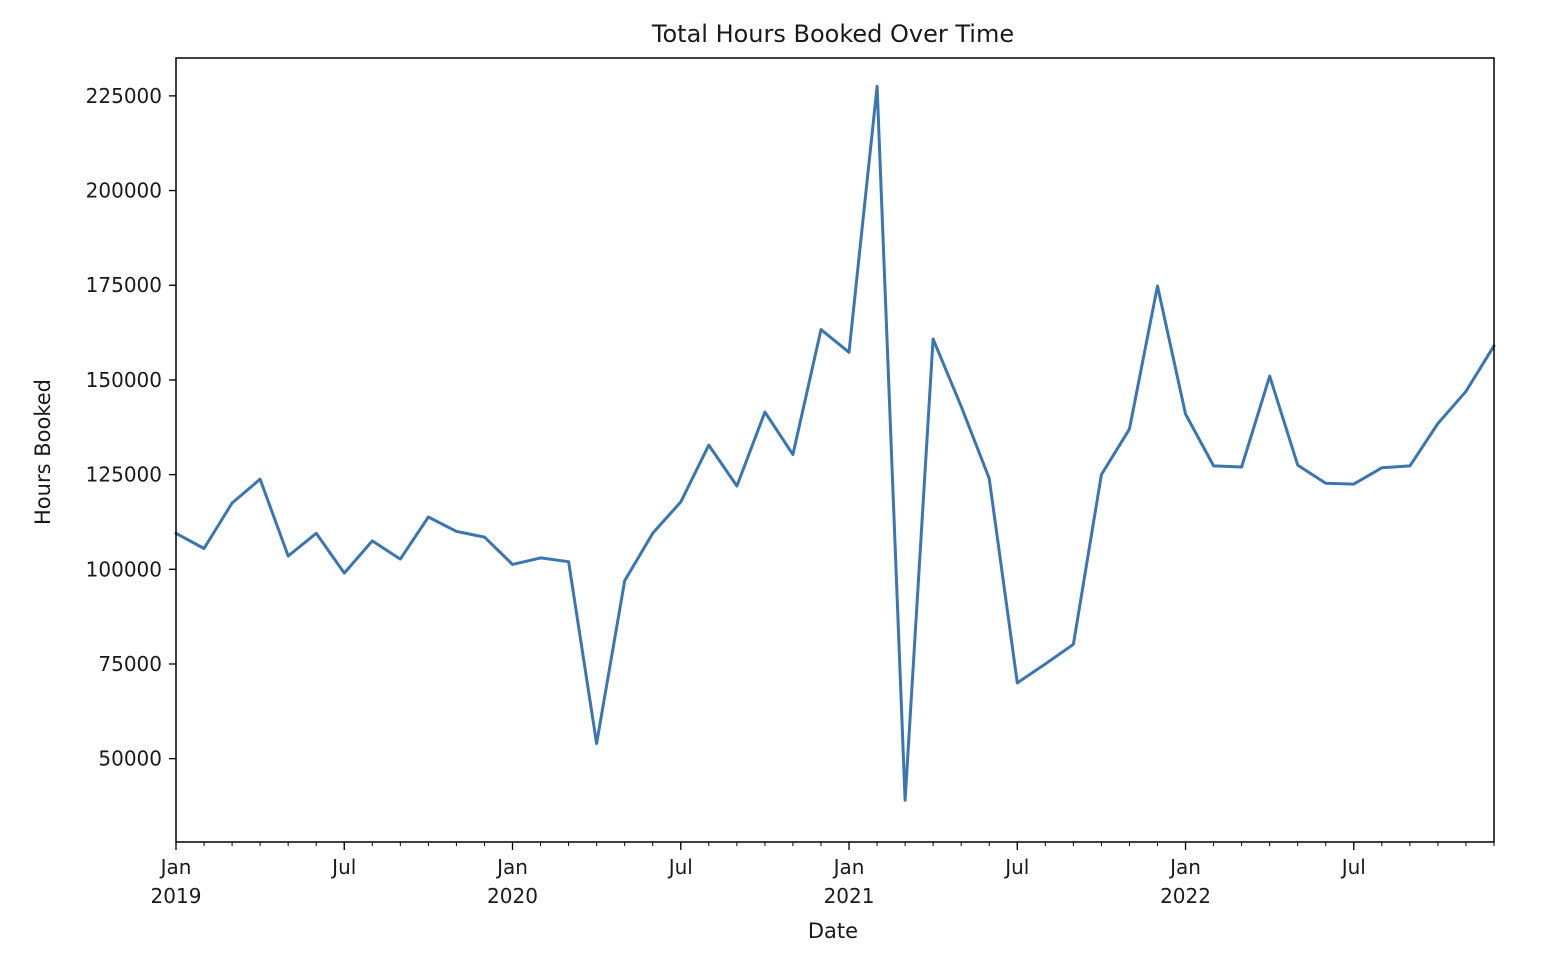  What do you see at coordinates (176, 896) in the screenshot?
I see `x-tick-year-label: 2019` at bounding box center [176, 896].